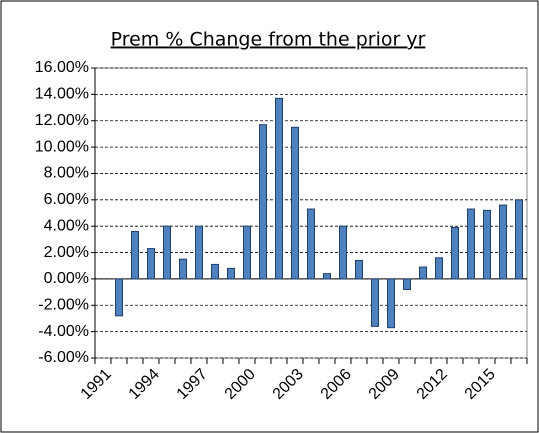 This screenshot has height=433, width=539. I want to click on y-tick-label: 12.00%, so click(62, 120).